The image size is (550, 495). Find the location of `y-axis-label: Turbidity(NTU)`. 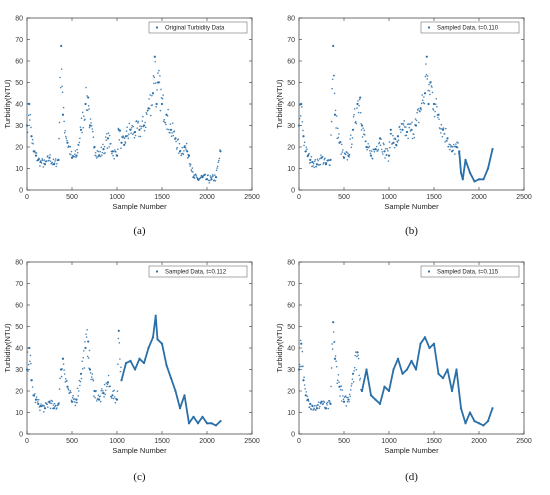

y-axis-label: Turbidity(NTU) is located at coordinates (7, 347).